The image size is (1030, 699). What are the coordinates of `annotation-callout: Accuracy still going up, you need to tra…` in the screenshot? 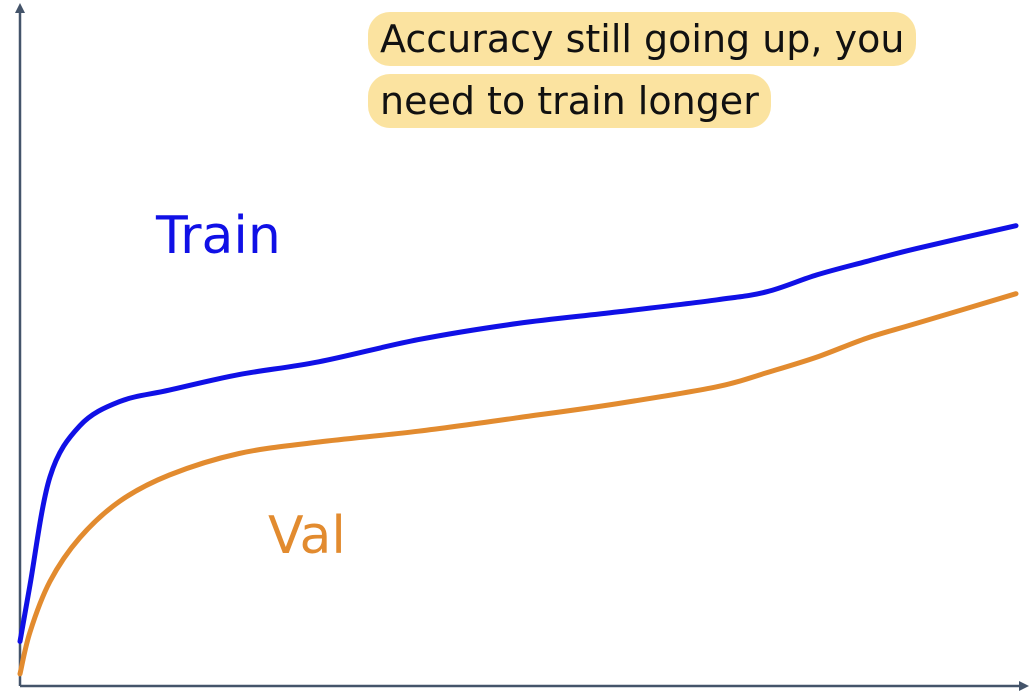 It's located at (648, 77).